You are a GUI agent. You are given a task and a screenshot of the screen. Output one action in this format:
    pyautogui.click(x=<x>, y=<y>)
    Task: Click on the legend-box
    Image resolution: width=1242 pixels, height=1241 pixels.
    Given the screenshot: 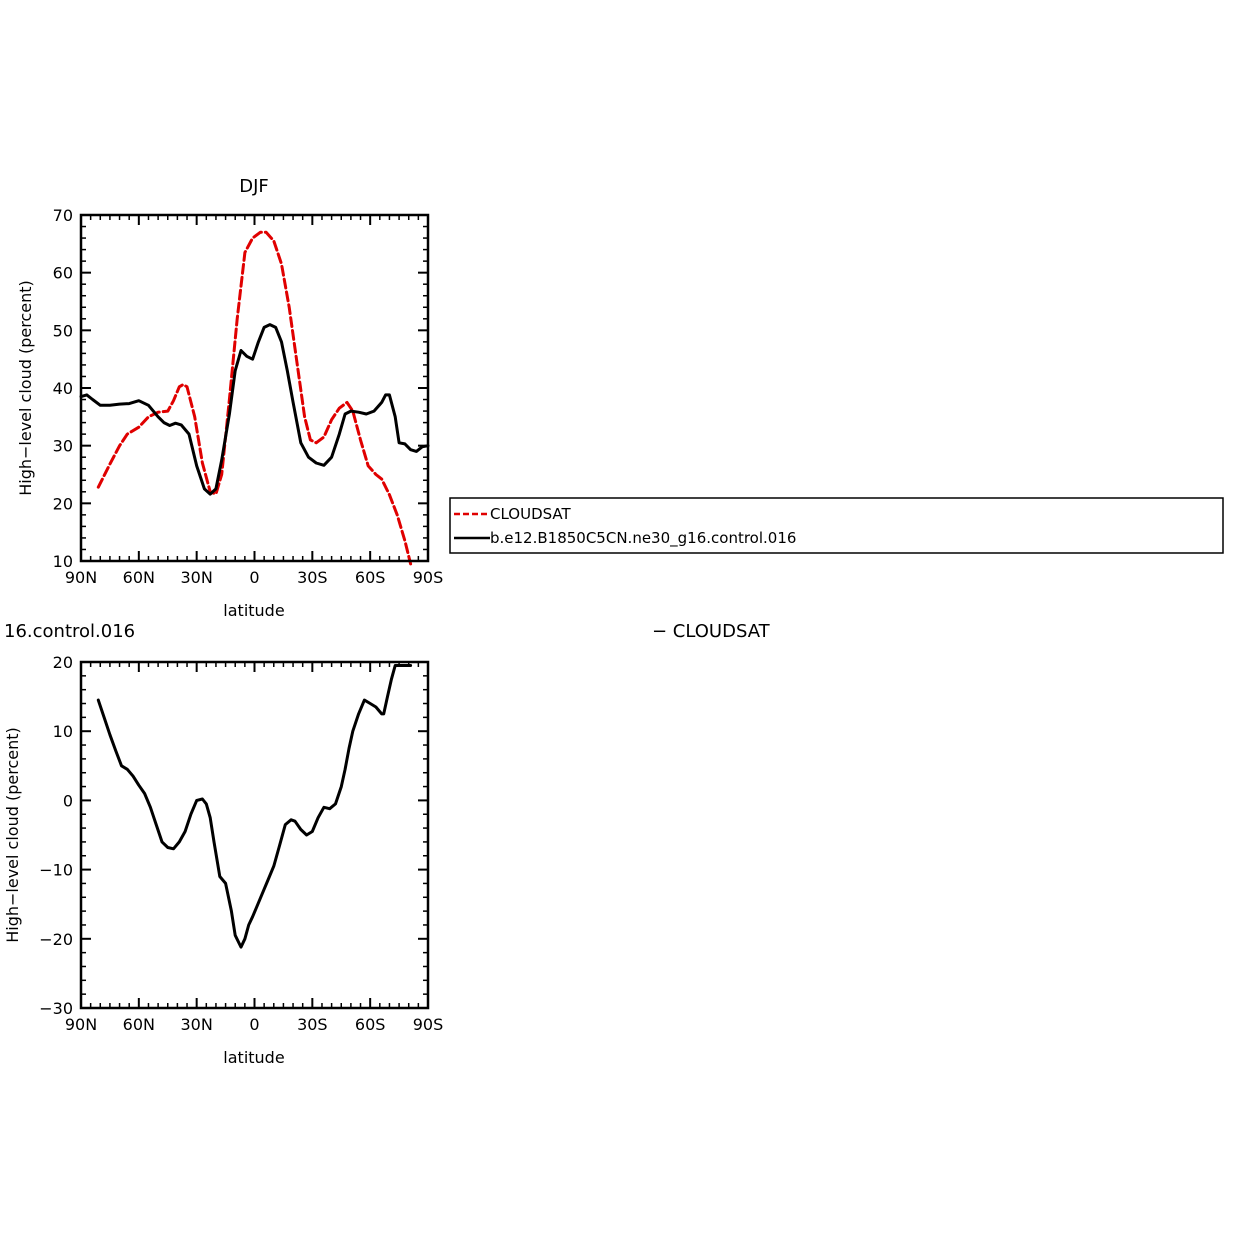 What is the action you would take?
    pyautogui.click(x=836, y=525)
    